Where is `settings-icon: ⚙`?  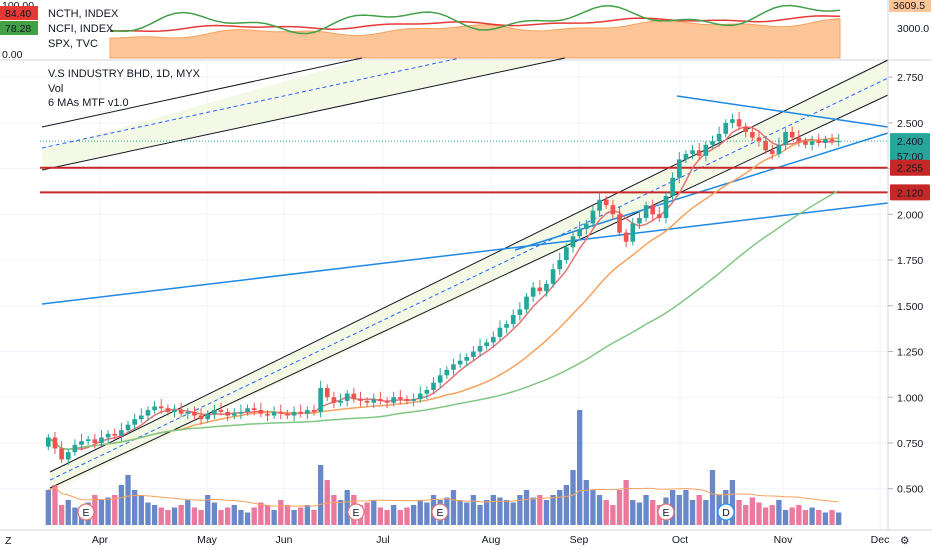
settings-icon: ⚙ is located at coordinates (904, 541).